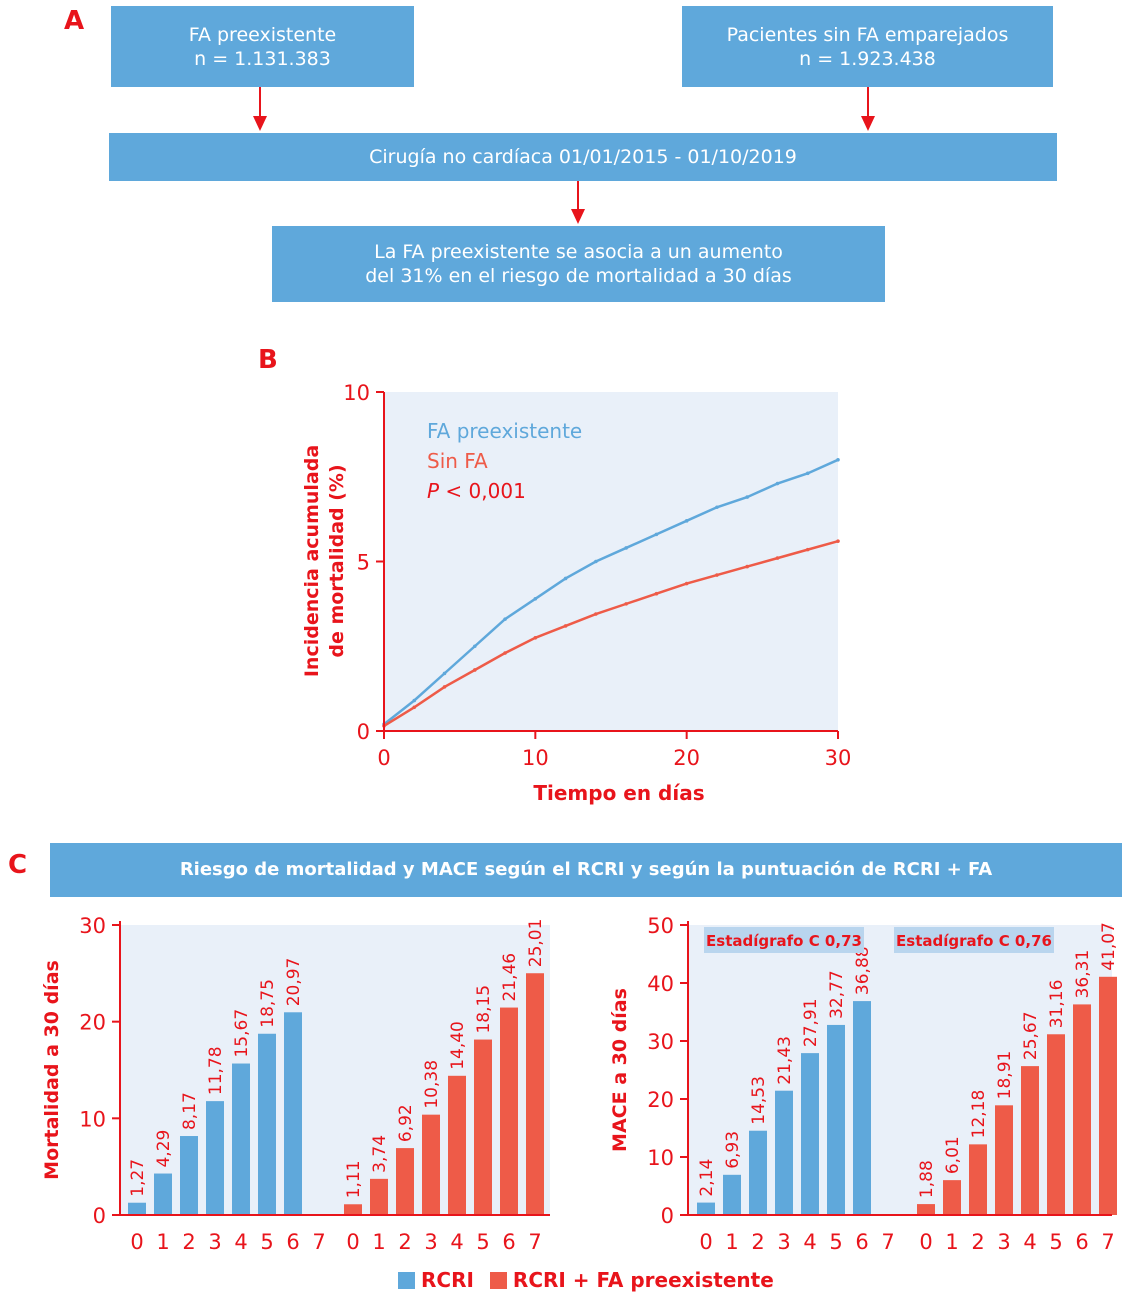 The height and width of the screenshot is (1295, 1124). I want to click on legend-label-rcri-fa: RCRI + FA preexistente, so click(643, 1280).